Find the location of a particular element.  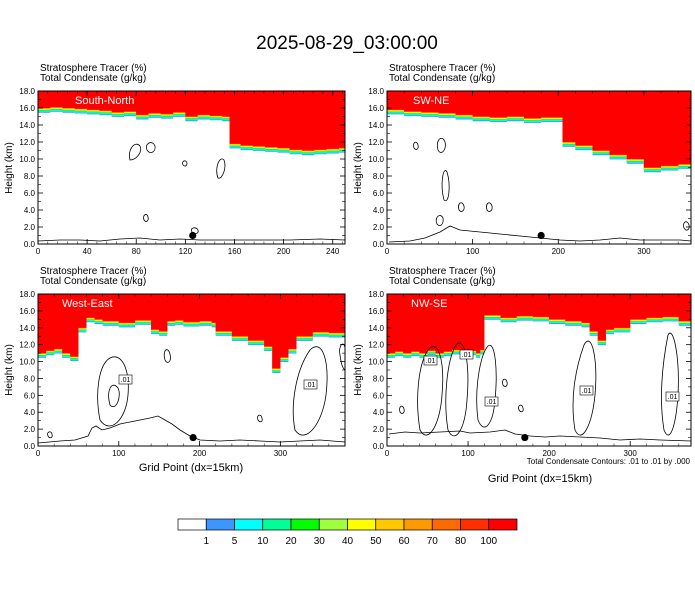

colorbar: 1 5 10 20 30 40 50 60 70 80 100 is located at coordinates (347, 532).